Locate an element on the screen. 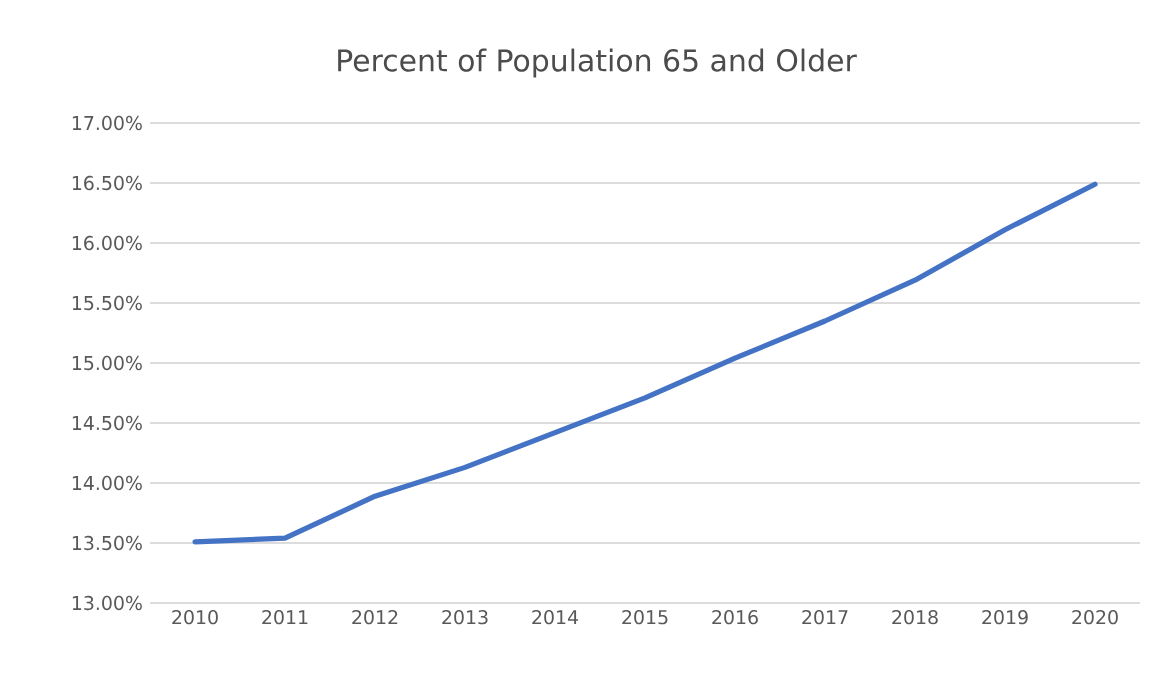  x-tick-label: 2013 is located at coordinates (465, 617).